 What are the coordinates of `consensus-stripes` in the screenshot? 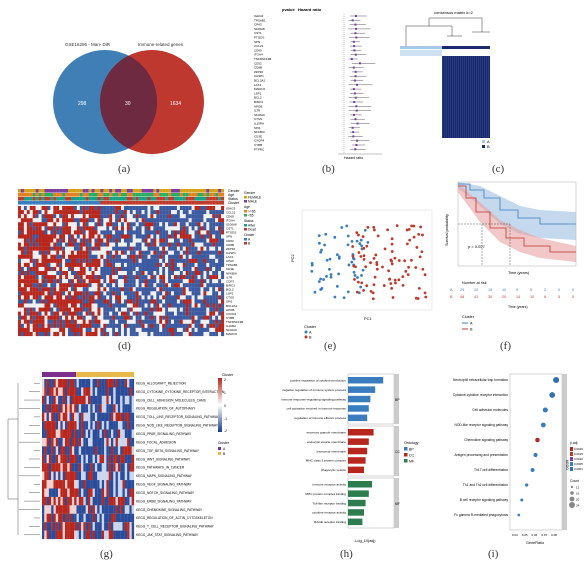 It's located at (466, 97).